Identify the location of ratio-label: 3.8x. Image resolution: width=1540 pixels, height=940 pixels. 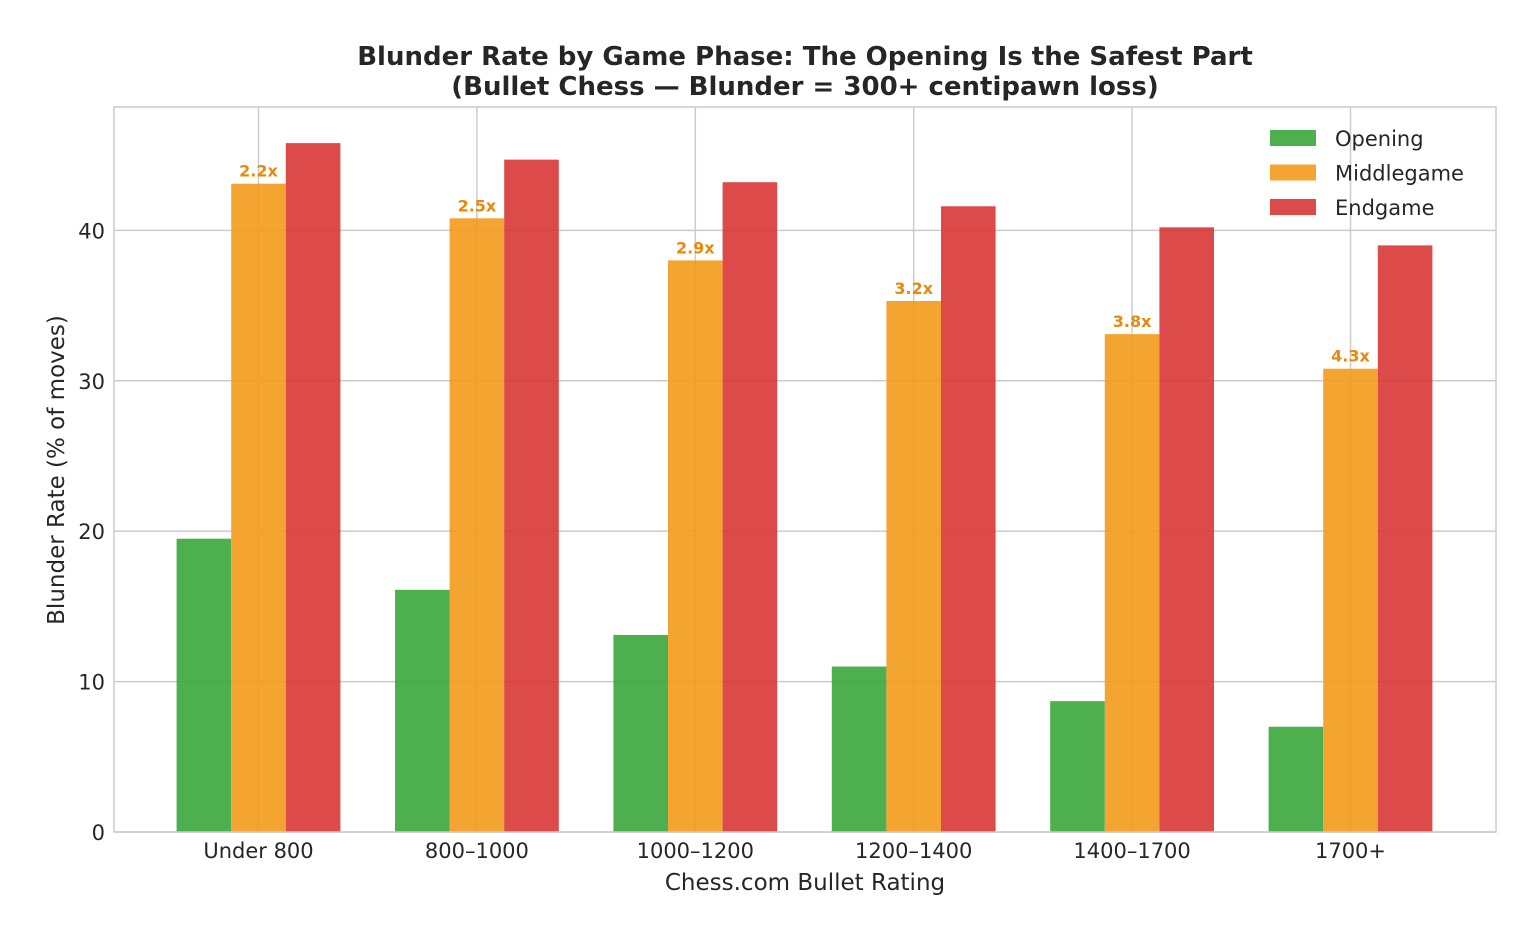
(1132, 321).